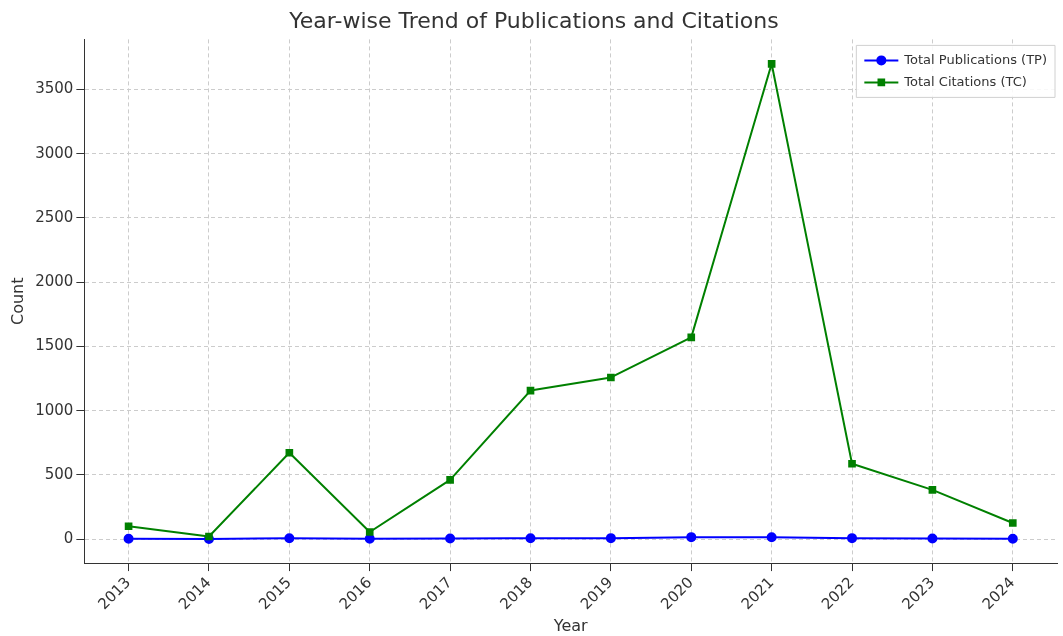 Image resolution: width=1063 pixels, height=636 pixels. Describe the element at coordinates (59, 473) in the screenshot. I see `y-tick-label: 500` at that location.